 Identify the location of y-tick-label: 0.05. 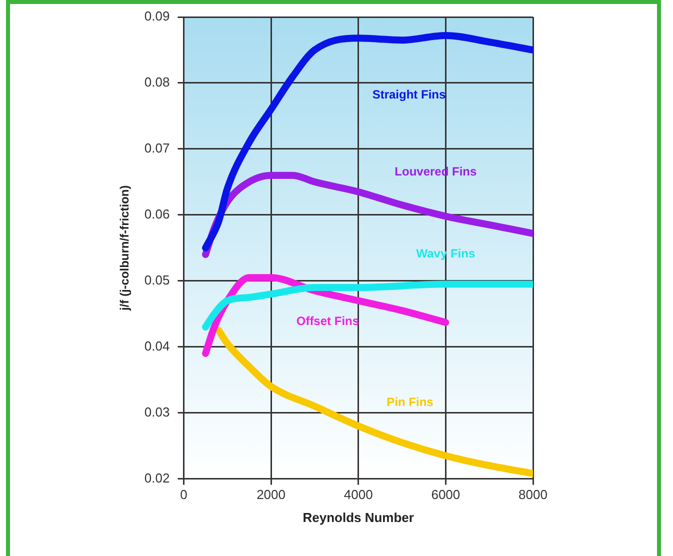
(157, 280).